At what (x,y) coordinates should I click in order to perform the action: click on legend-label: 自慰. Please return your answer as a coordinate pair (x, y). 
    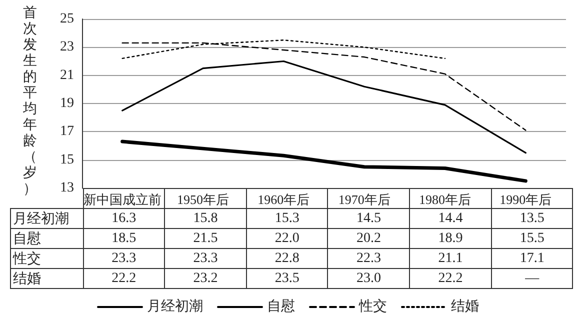
    Looking at the image, I should click on (281, 306).